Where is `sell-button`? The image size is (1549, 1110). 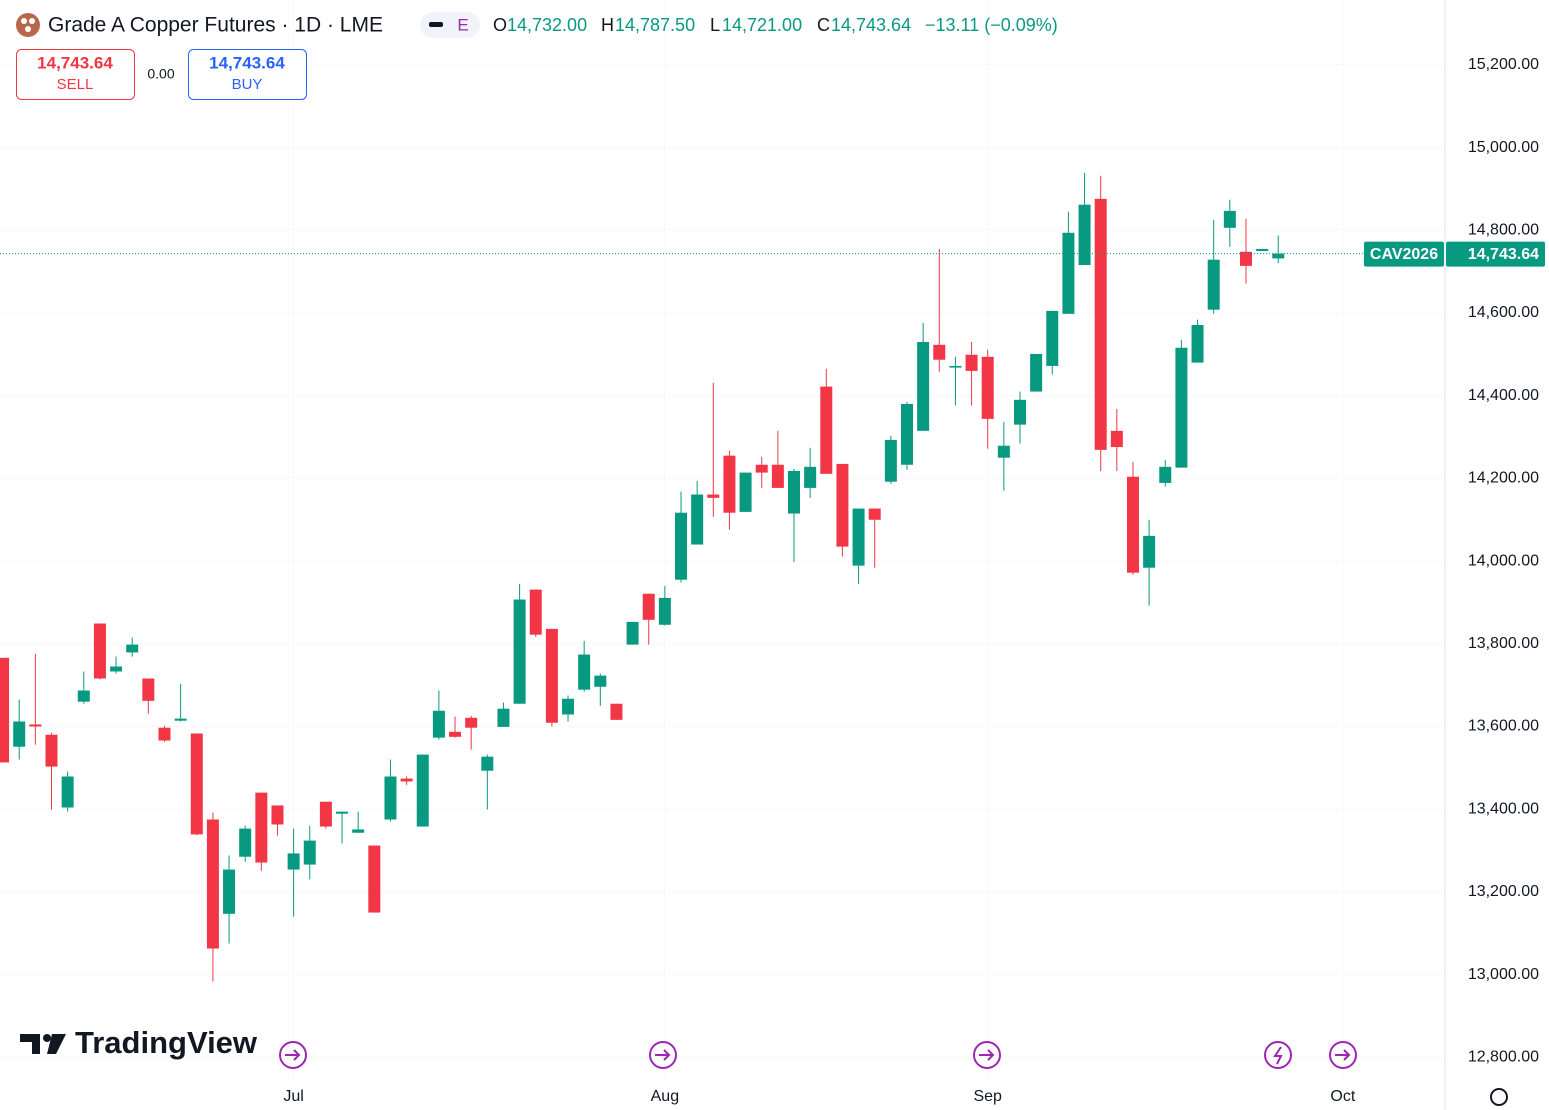
sell-button is located at coordinates (75, 74).